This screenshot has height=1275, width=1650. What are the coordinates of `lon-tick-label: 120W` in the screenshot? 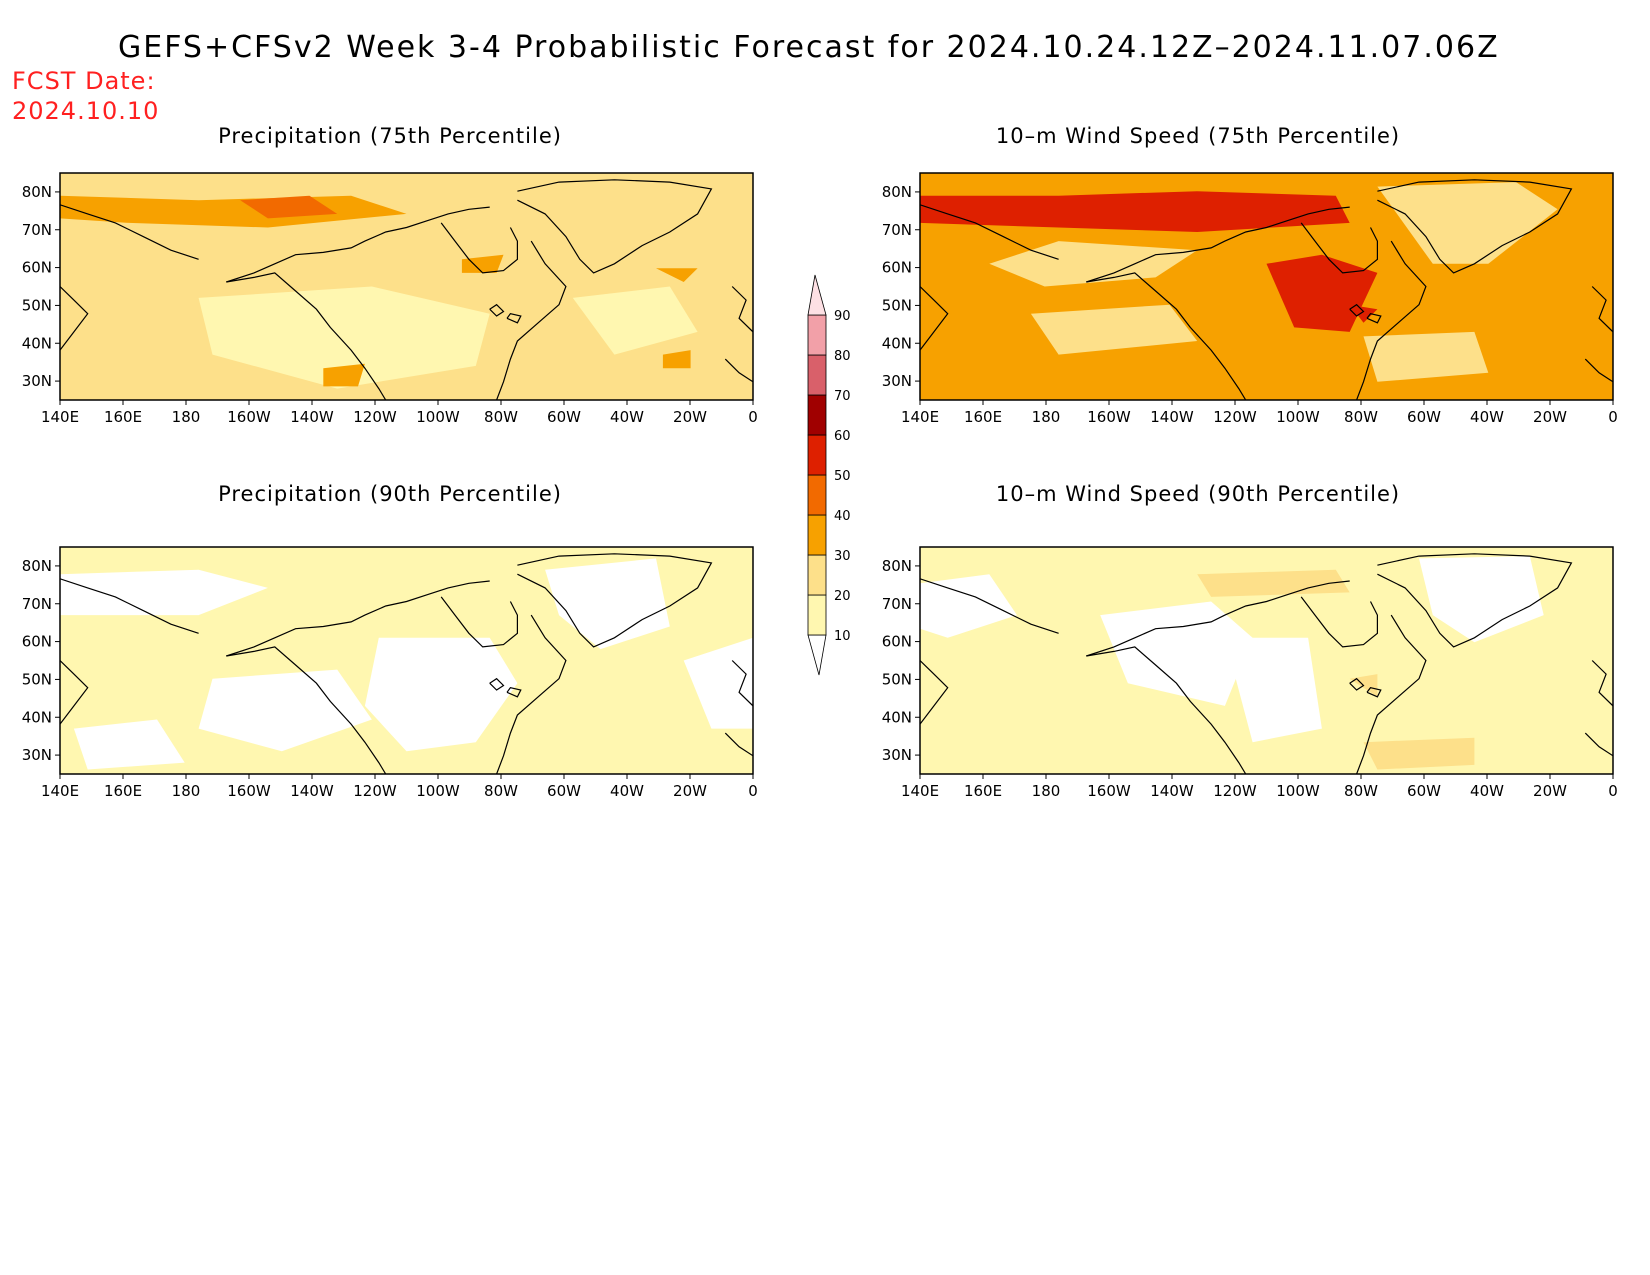 It's located at (375, 791).